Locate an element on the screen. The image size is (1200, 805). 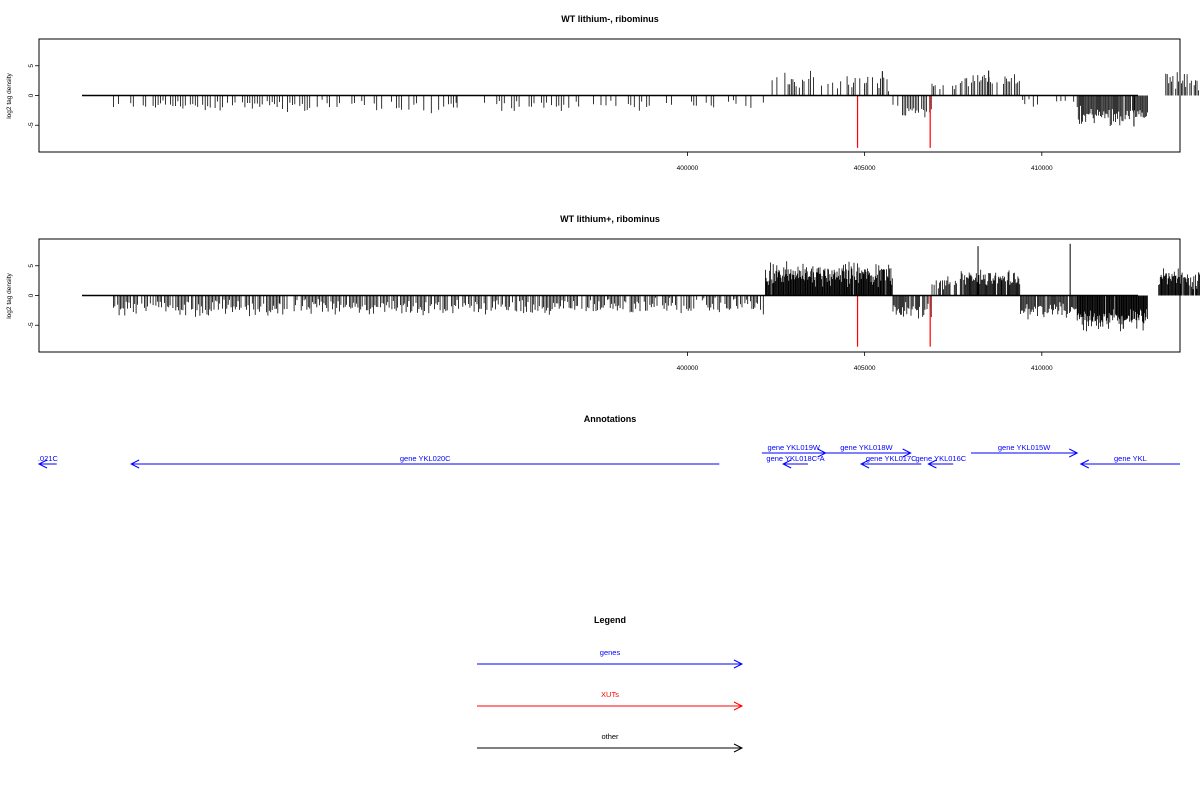
legend-label: genes is located at coordinates (610, 652).